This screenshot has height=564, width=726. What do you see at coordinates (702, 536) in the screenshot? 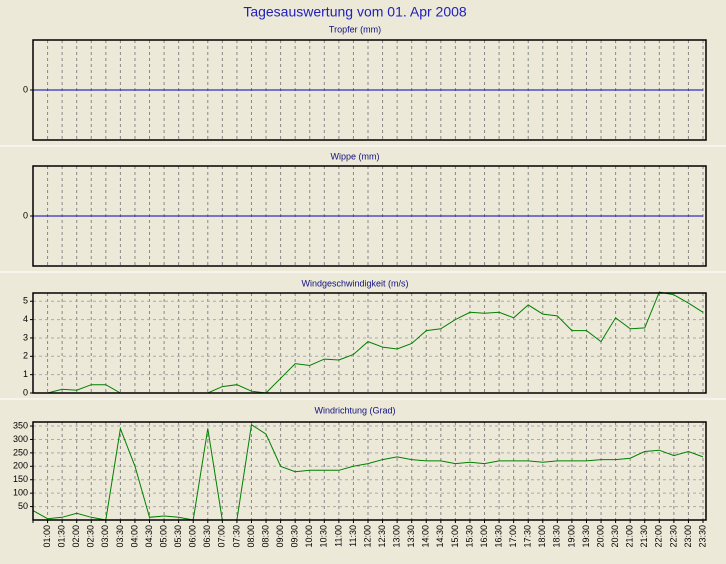
I see `x-tick-label: 23:30` at bounding box center [702, 536].